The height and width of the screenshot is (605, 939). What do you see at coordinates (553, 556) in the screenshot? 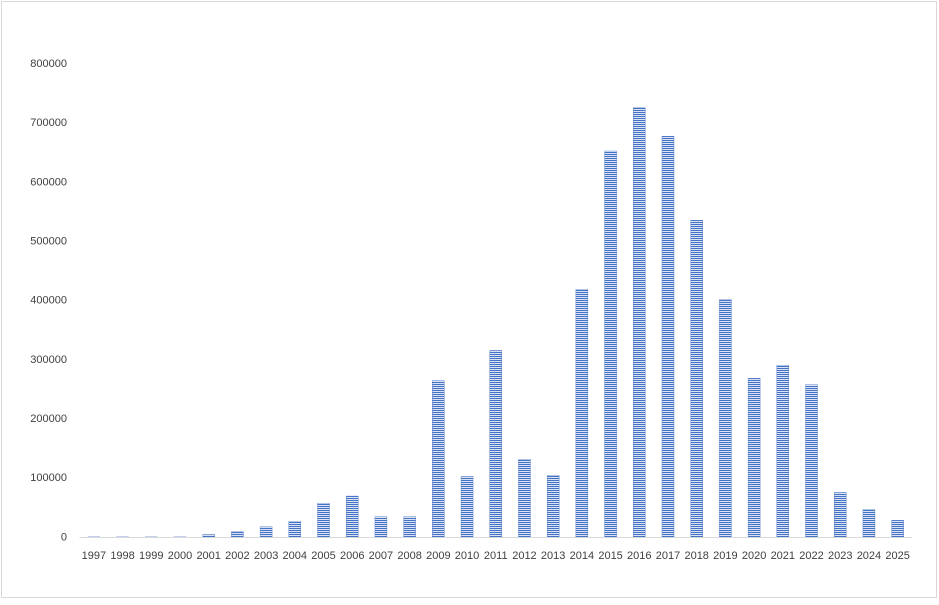
I see `x-tick-label: 2013` at bounding box center [553, 556].